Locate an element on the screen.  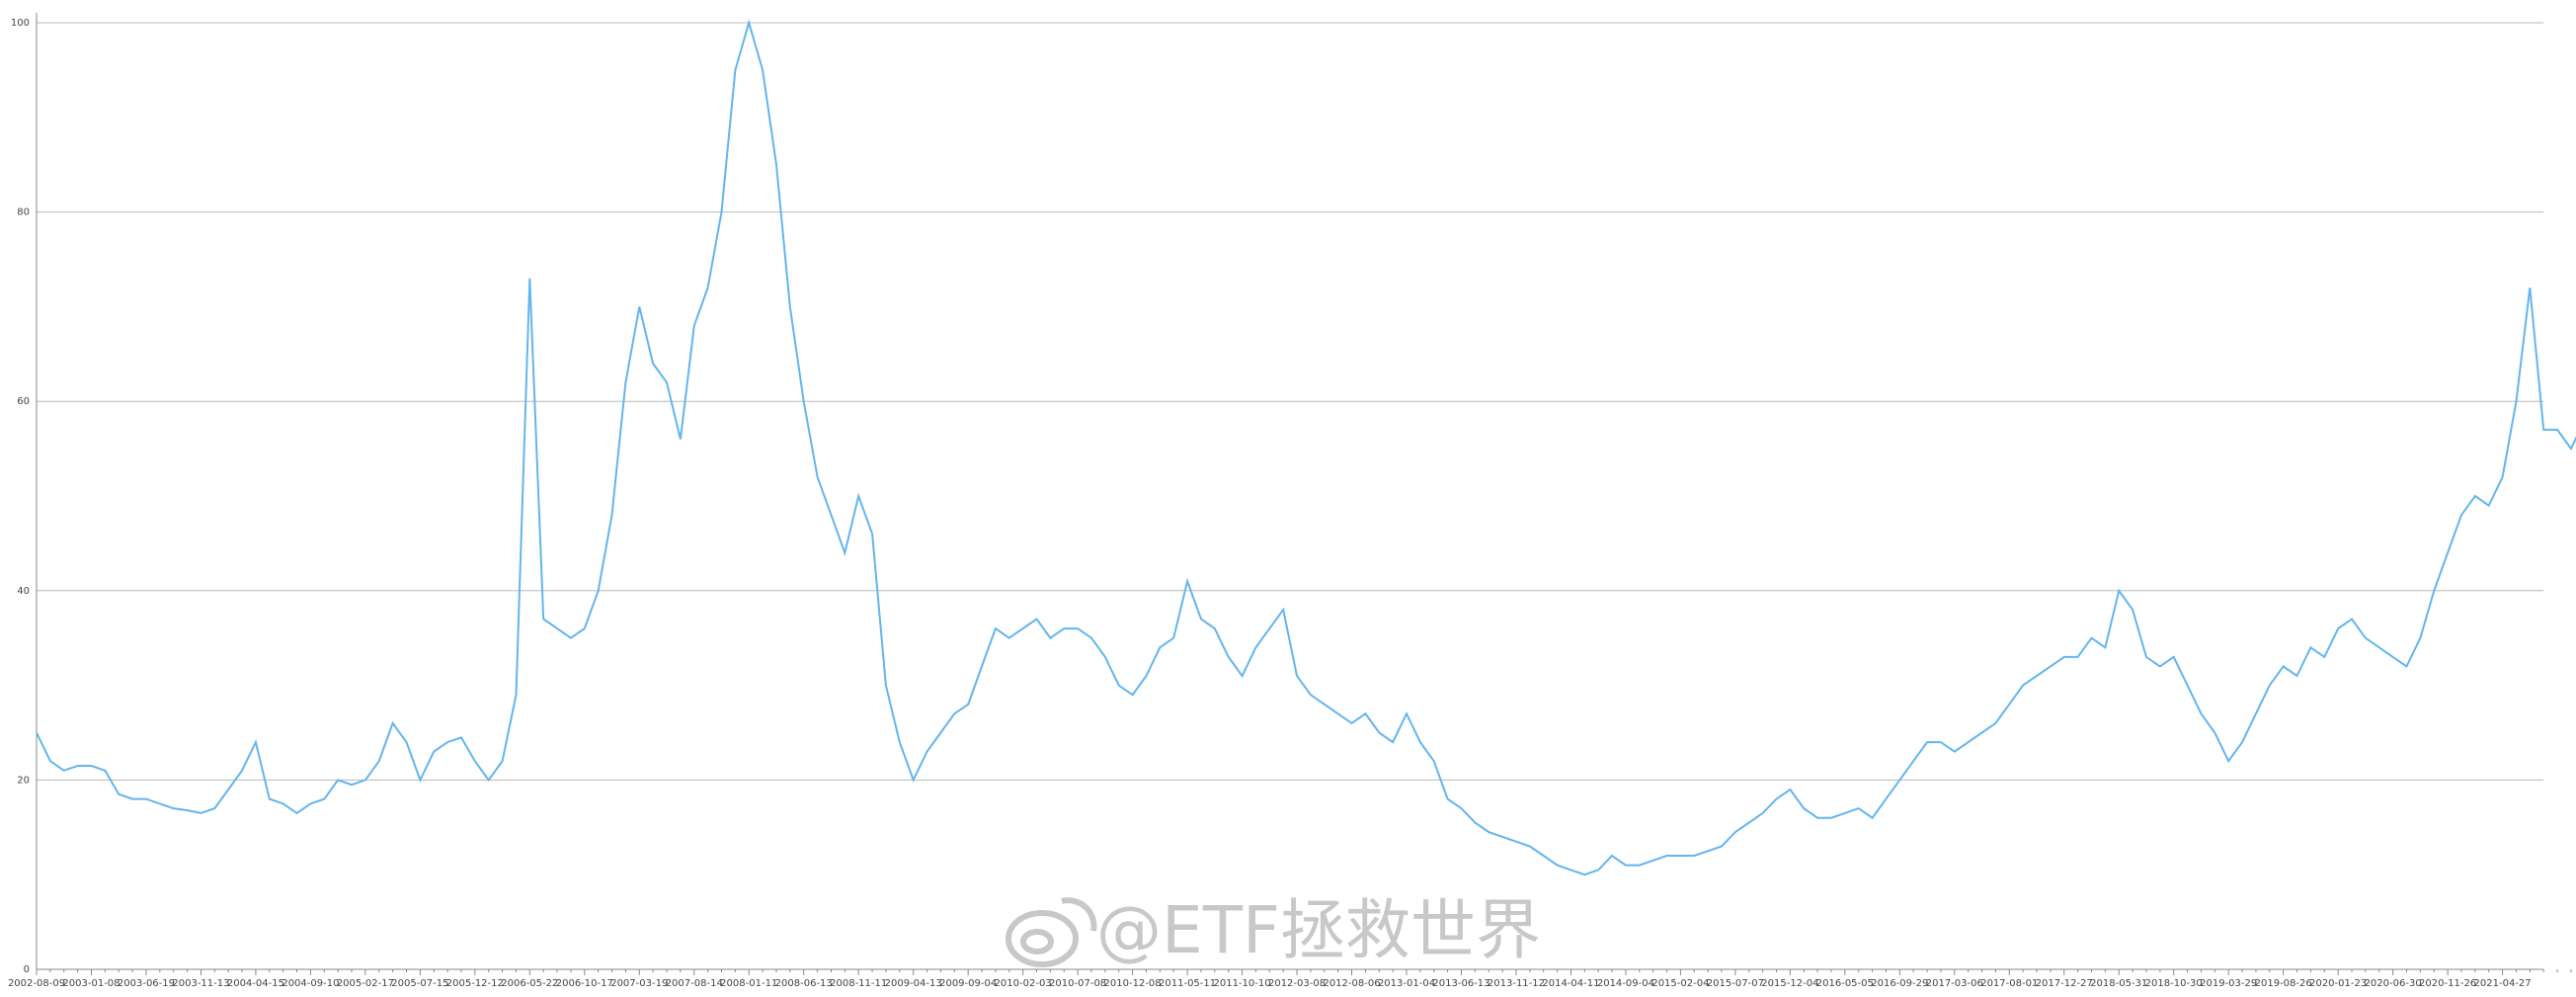
x-tick-label: 2018-05-31 is located at coordinates (2118, 983).